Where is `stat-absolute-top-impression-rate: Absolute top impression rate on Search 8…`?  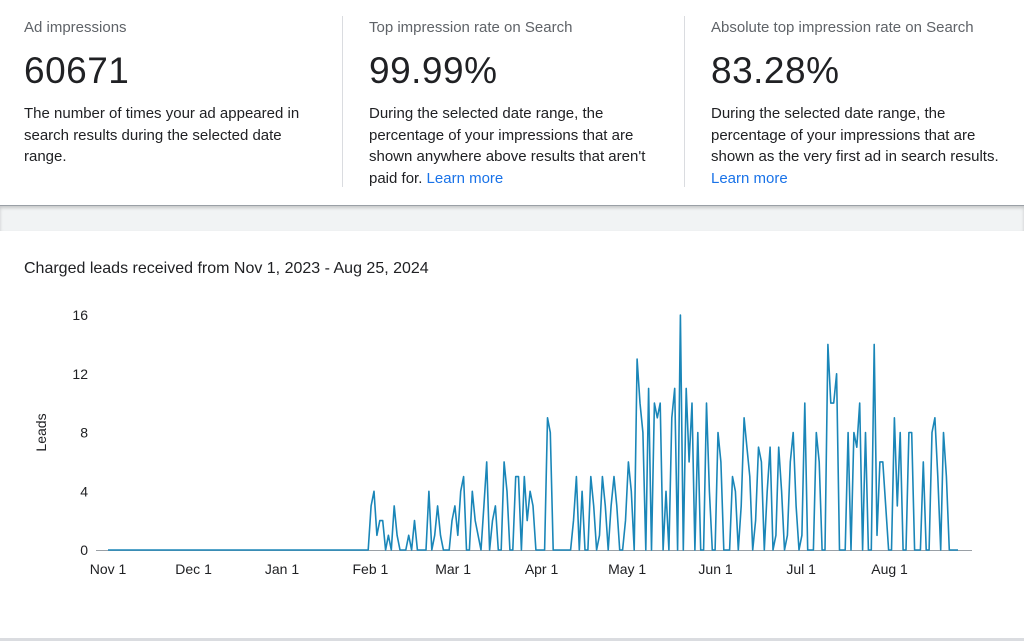
stat-absolute-top-impression-rate: Absolute top impression rate on Search 8… is located at coordinates (854, 101).